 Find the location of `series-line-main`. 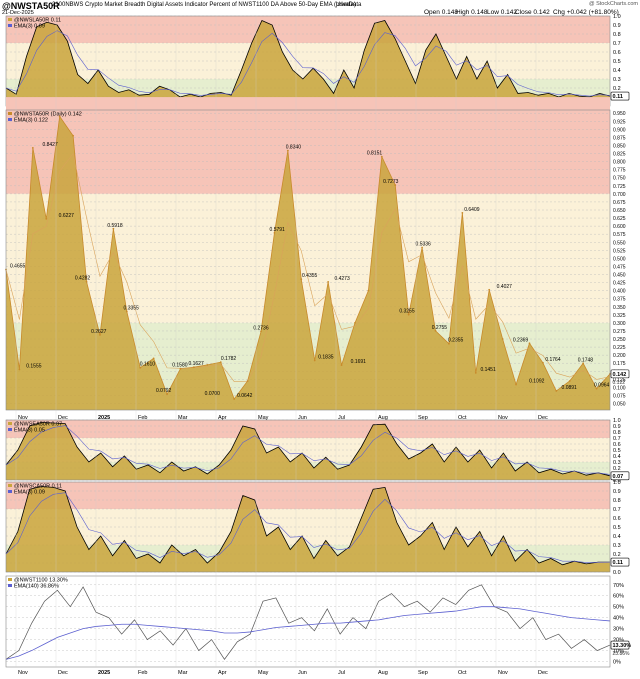

series-line-main is located at coordinates (308, 622).